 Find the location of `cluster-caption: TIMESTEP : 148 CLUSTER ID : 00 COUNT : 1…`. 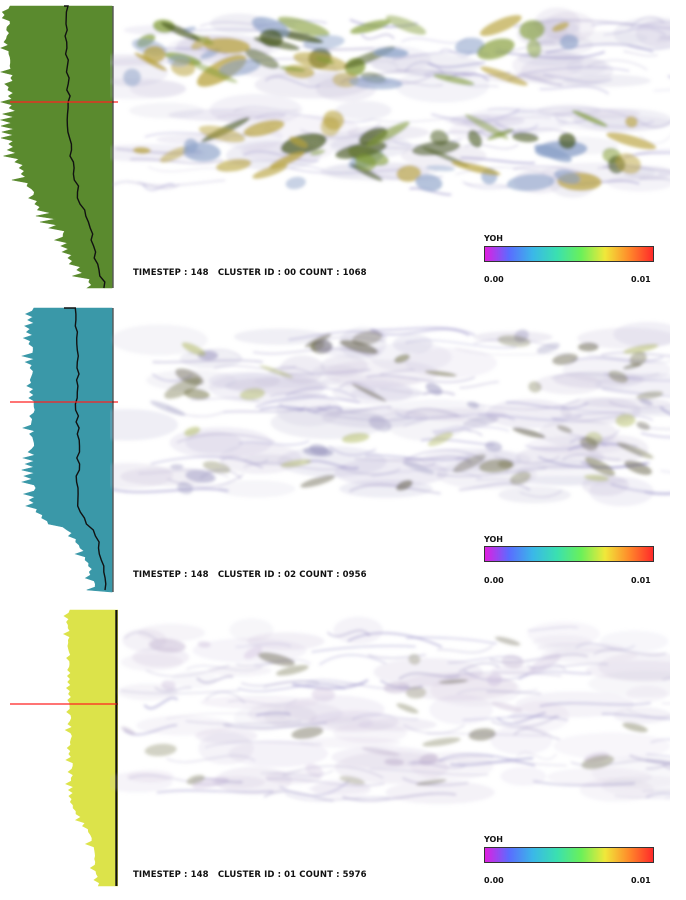

cluster-caption: TIMESTEP : 148 CLUSTER ID : 00 COUNT : 1… is located at coordinates (250, 273).